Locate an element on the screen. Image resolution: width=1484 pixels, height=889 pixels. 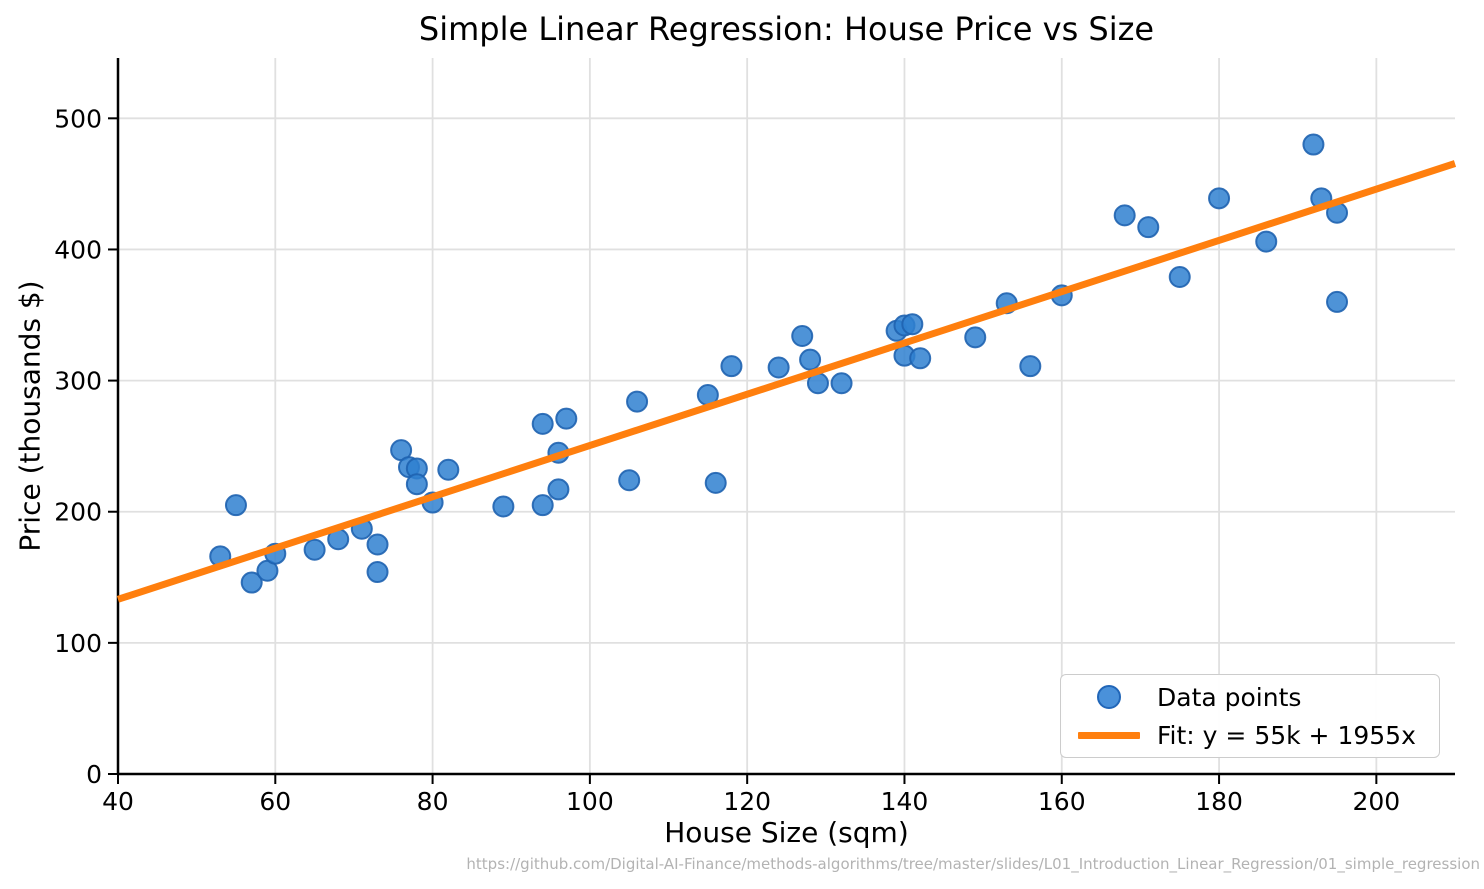
x-tick-label: 180 is located at coordinates (1219, 801).